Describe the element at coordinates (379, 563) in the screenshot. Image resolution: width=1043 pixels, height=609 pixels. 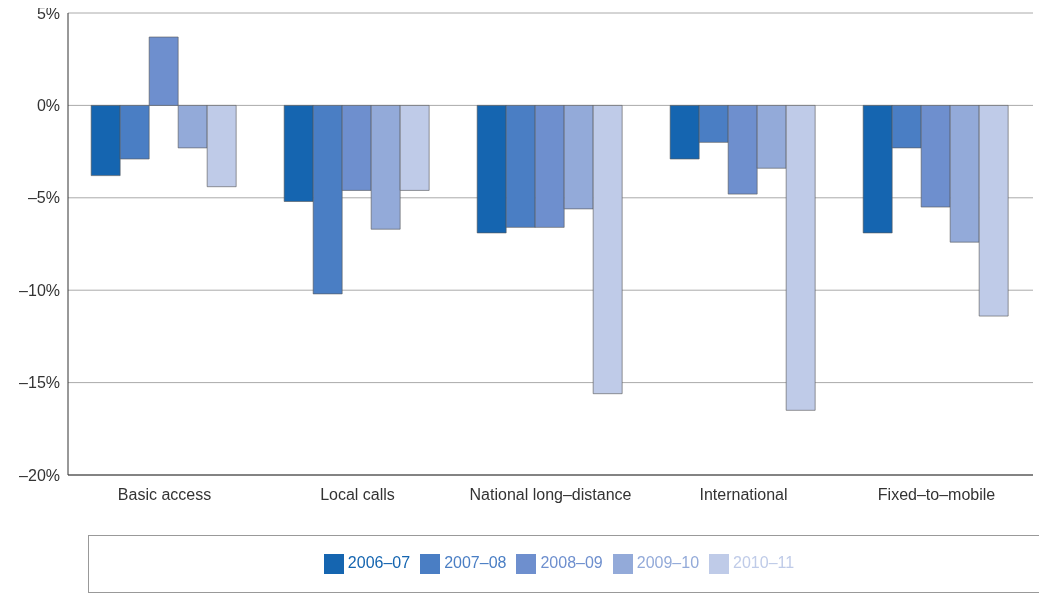
I see `legend-label: 2006–07` at that location.